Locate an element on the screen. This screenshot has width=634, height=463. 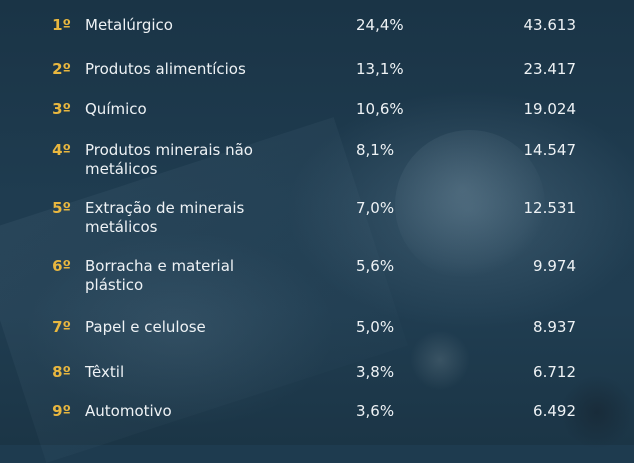
share-percent: 10,6% is located at coordinates (380, 109).